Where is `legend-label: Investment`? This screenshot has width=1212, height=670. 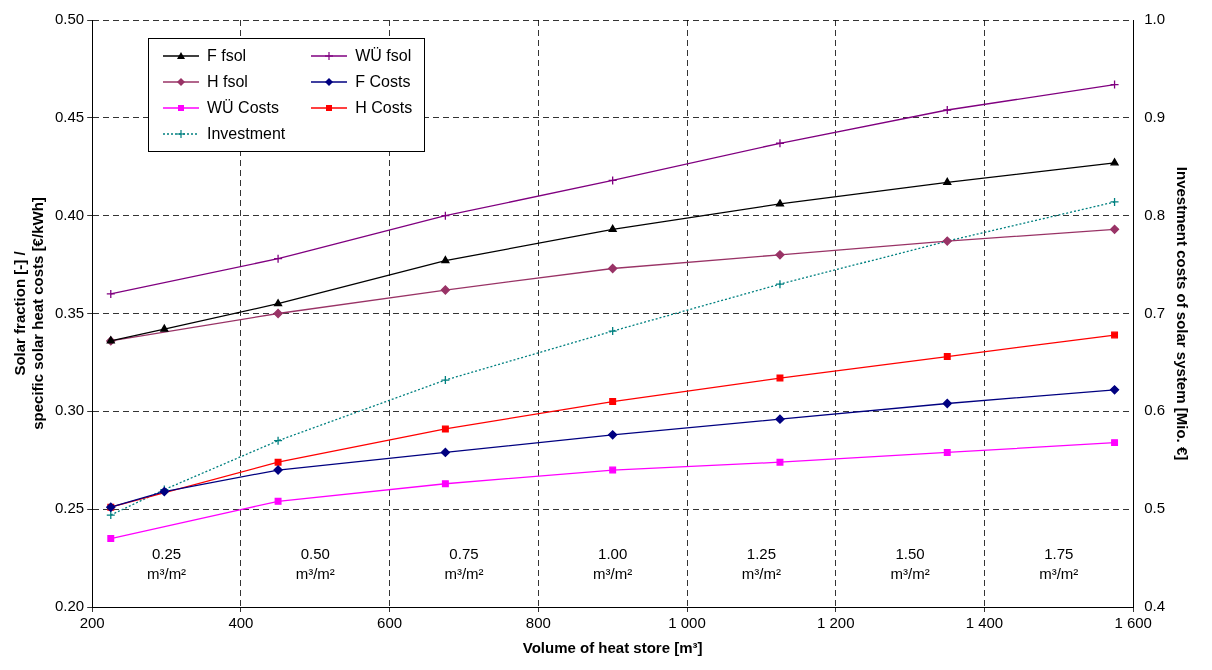
legend-label: Investment is located at coordinates (246, 134).